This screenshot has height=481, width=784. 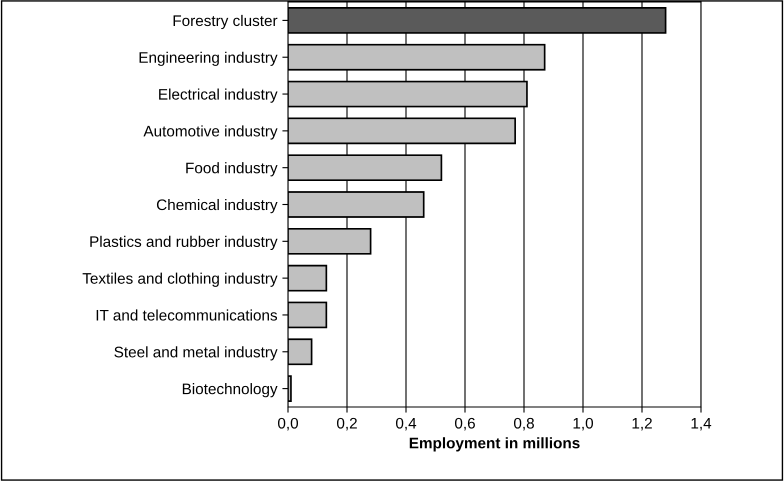 What do you see at coordinates (187, 315) in the screenshot?
I see `y-tick-label: IT and telecommunications` at bounding box center [187, 315].